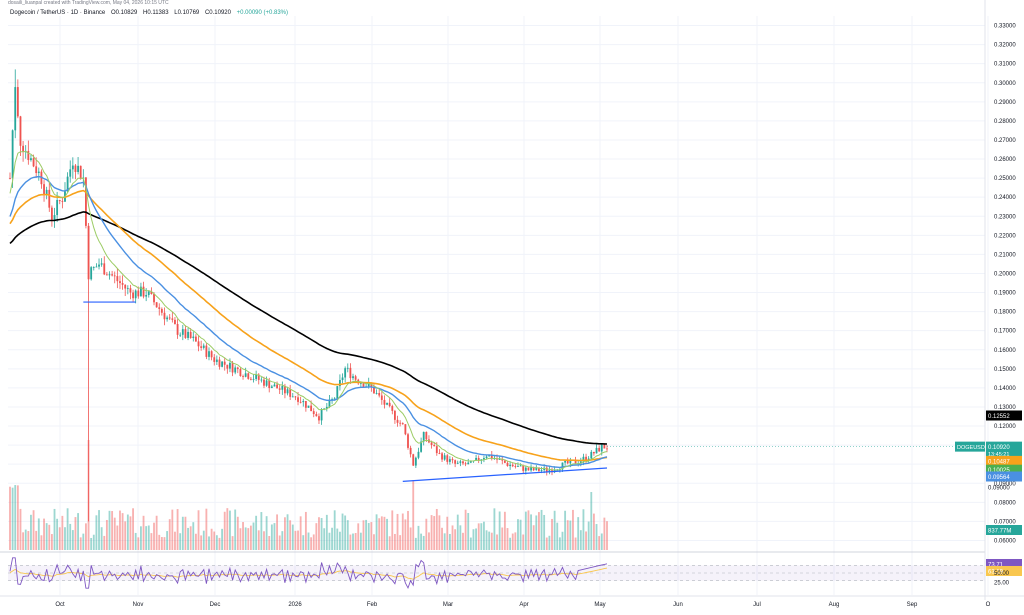 The height and width of the screenshot is (615, 1024). I want to click on price-tick-label: 0.08000, so click(1005, 503).